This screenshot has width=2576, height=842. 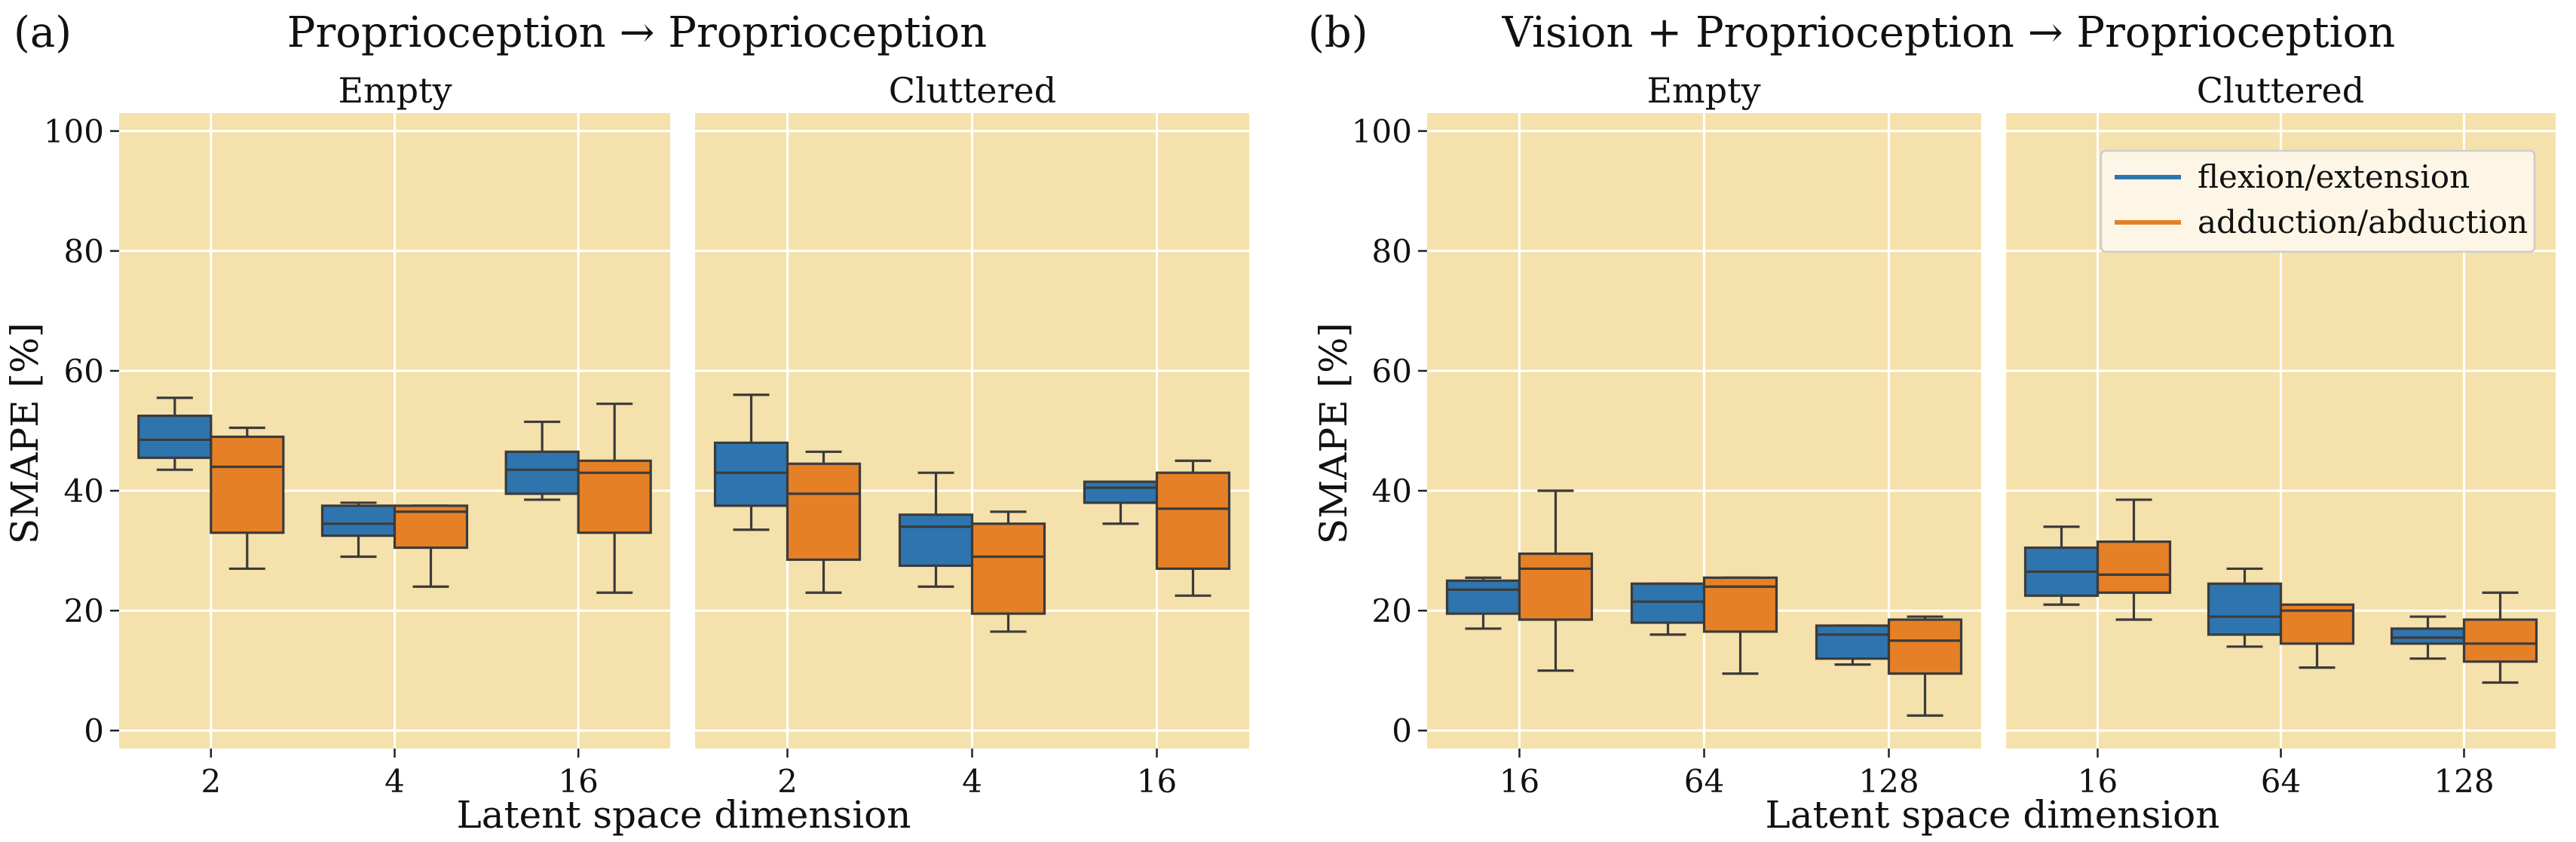 What do you see at coordinates (1333, 434) in the screenshot?
I see `y-axis-label-b: SMAPE [%]` at bounding box center [1333, 434].